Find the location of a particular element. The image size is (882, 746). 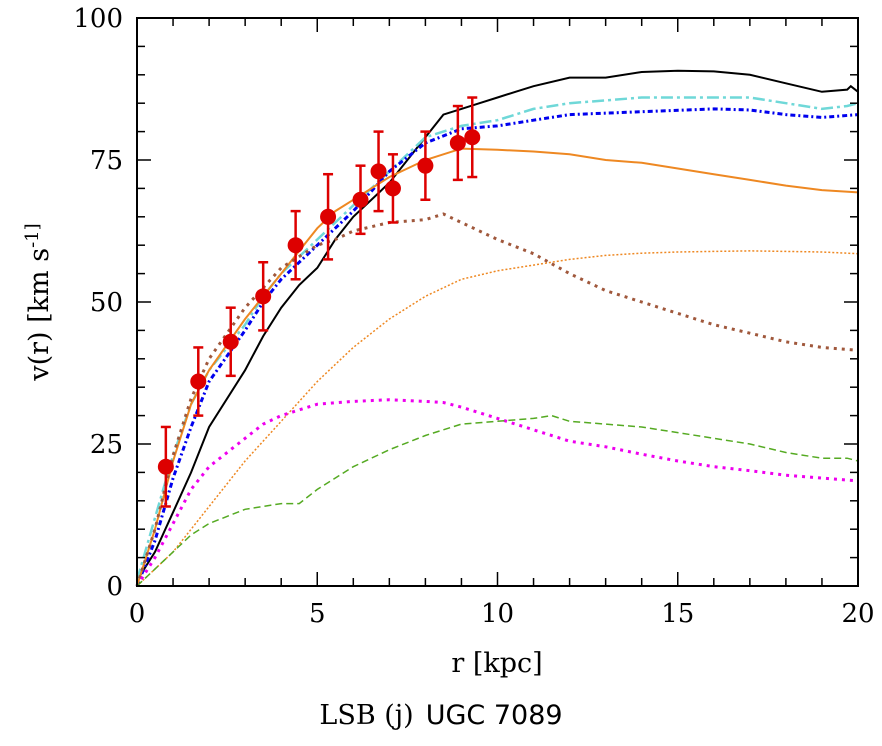

x-axis-label: r [kpc] is located at coordinates (496, 663).